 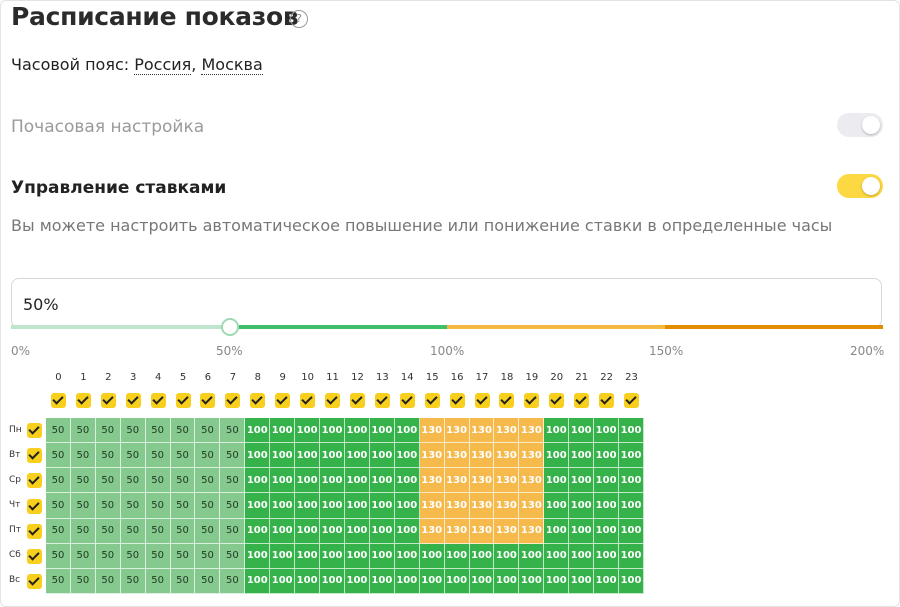 What do you see at coordinates (446, 303) in the screenshot?
I see `bid-percent-input: 50%` at bounding box center [446, 303].